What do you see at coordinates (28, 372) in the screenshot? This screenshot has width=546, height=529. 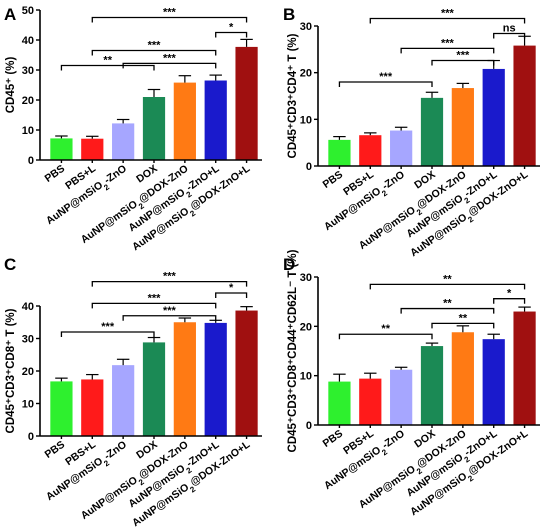 I see `y-tick-label-C-20: 20` at bounding box center [28, 372].